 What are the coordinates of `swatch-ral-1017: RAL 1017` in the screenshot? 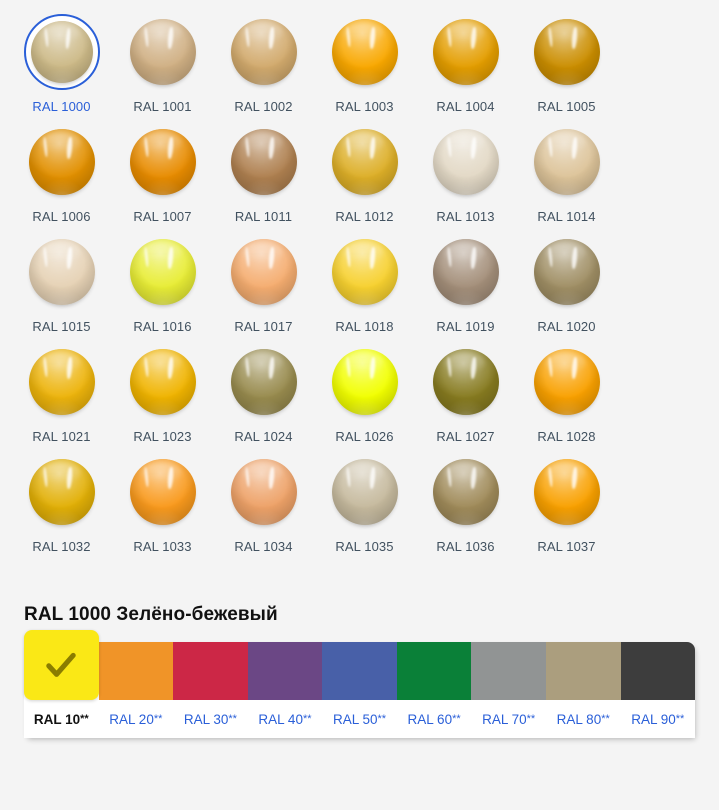 It's located at (263, 289).